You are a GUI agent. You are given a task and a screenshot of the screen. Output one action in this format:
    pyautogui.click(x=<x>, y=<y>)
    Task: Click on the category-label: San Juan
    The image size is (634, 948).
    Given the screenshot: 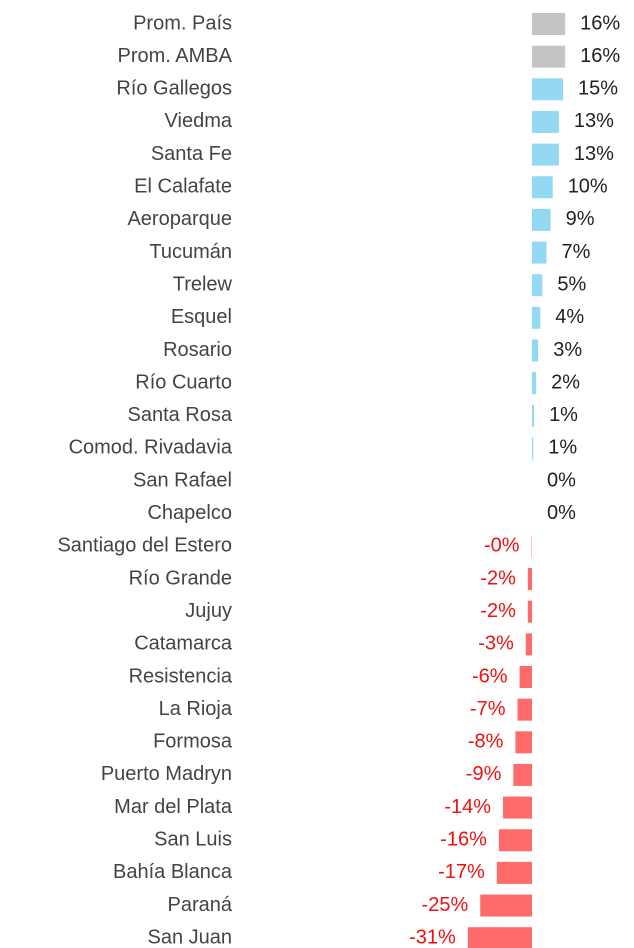 What is the action you would take?
    pyautogui.click(x=189, y=937)
    